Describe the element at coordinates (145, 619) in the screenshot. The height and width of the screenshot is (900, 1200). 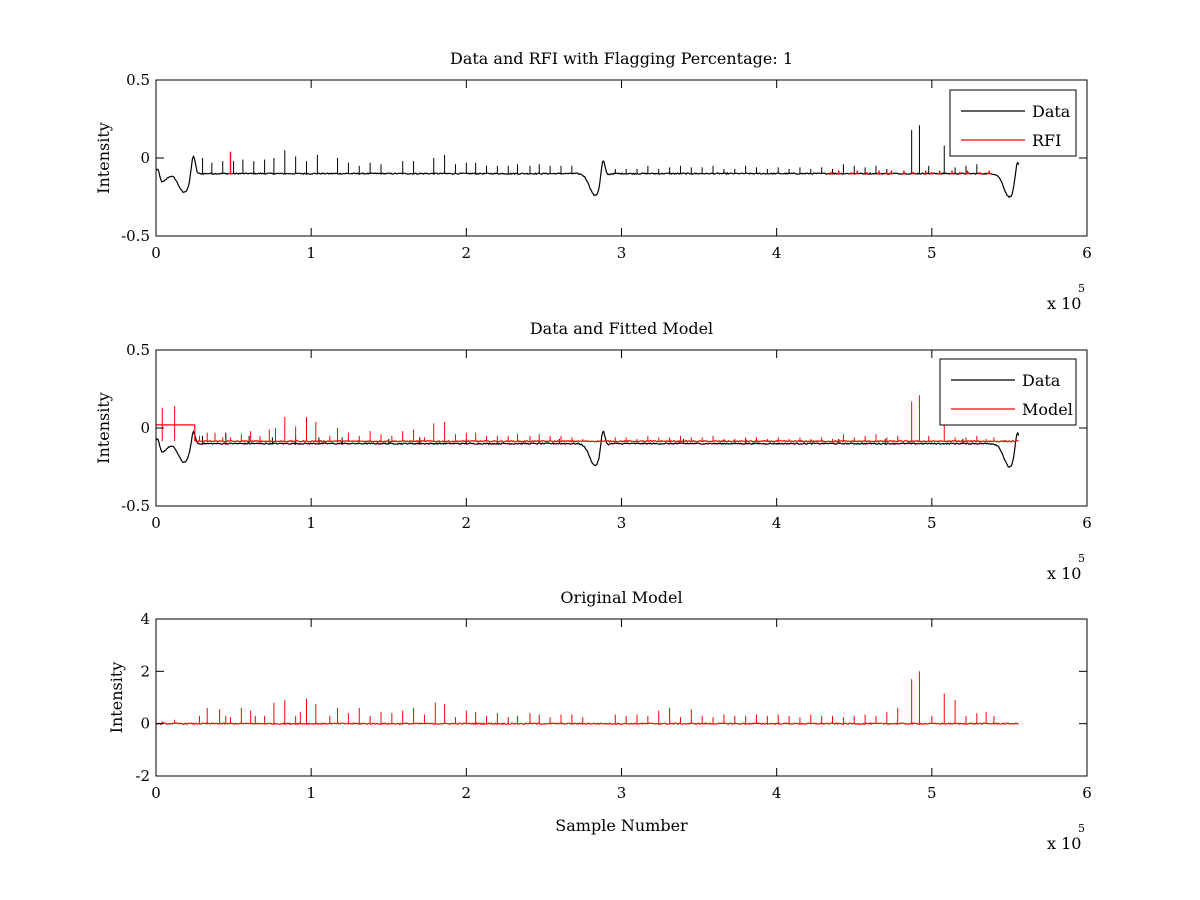
I see `y-tick-label: 4` at that location.